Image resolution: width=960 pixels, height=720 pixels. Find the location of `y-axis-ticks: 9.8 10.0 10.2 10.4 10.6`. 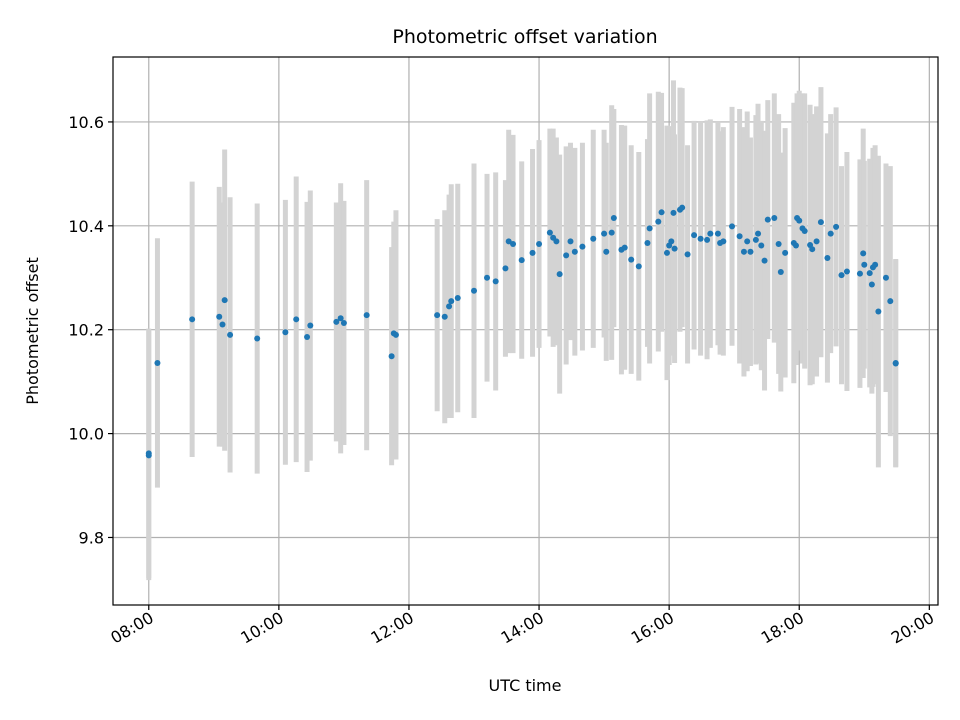

y-axis-ticks: 9.8 10.0 10.2 10.4 10.6 is located at coordinates (90, 330).